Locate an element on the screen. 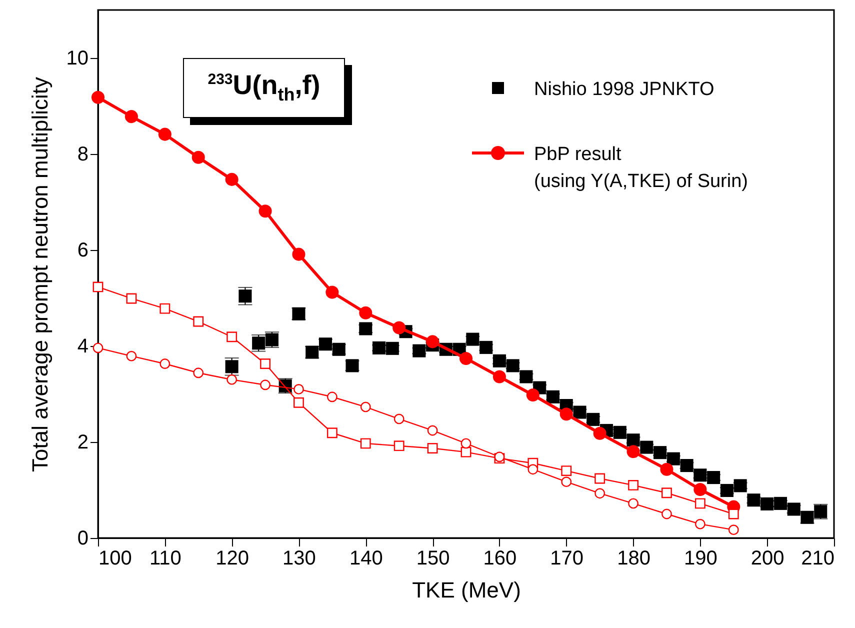 The height and width of the screenshot is (628, 855). x-tick-label: 180 is located at coordinates (633, 559).